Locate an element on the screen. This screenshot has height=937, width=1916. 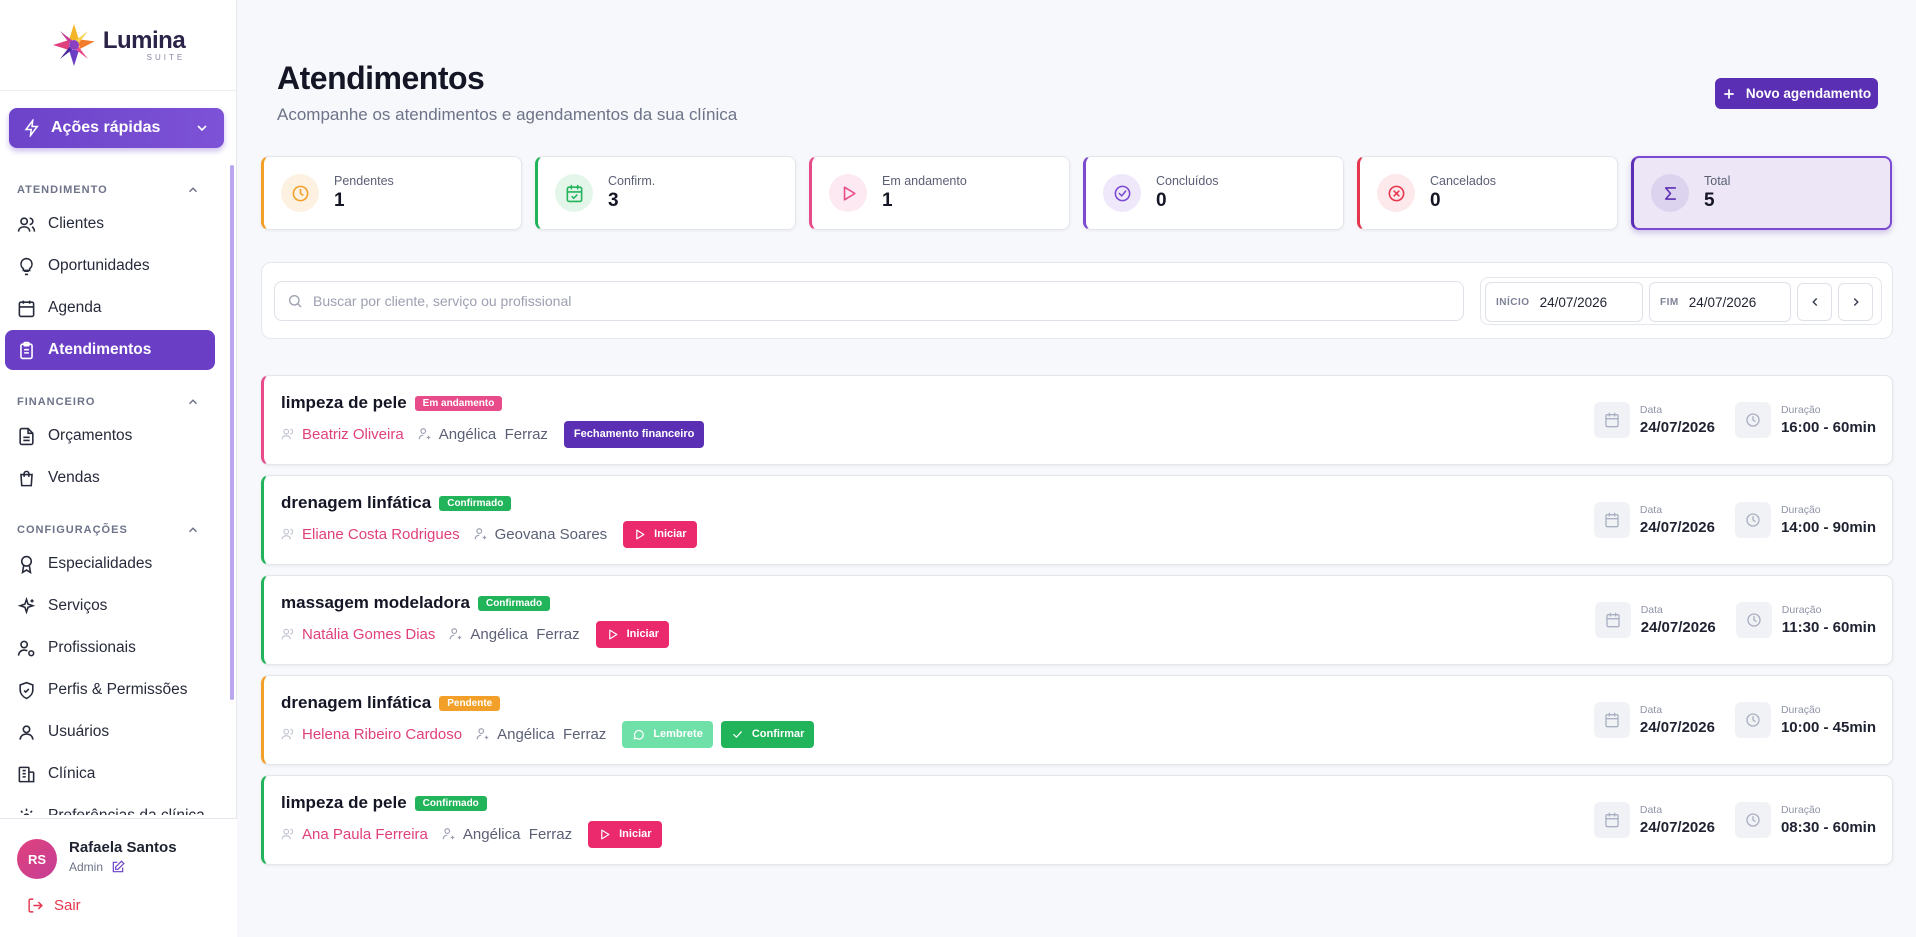
end-date-field: FIM 24/07/2026 is located at coordinates (1720, 302).